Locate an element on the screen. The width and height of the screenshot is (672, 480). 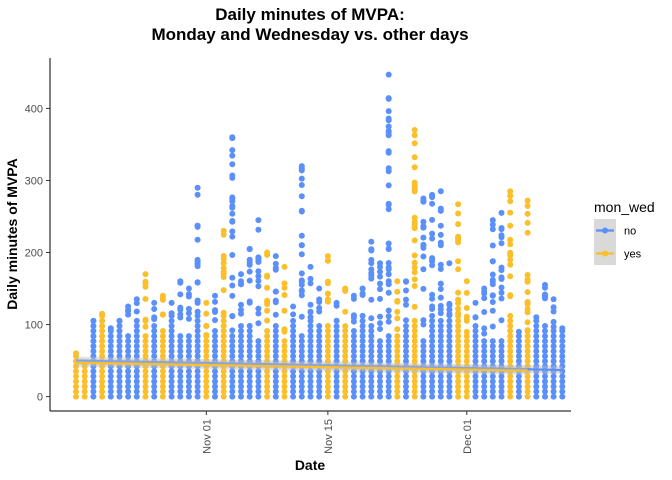
y-tick-label: 100 is located at coordinates (34, 326).